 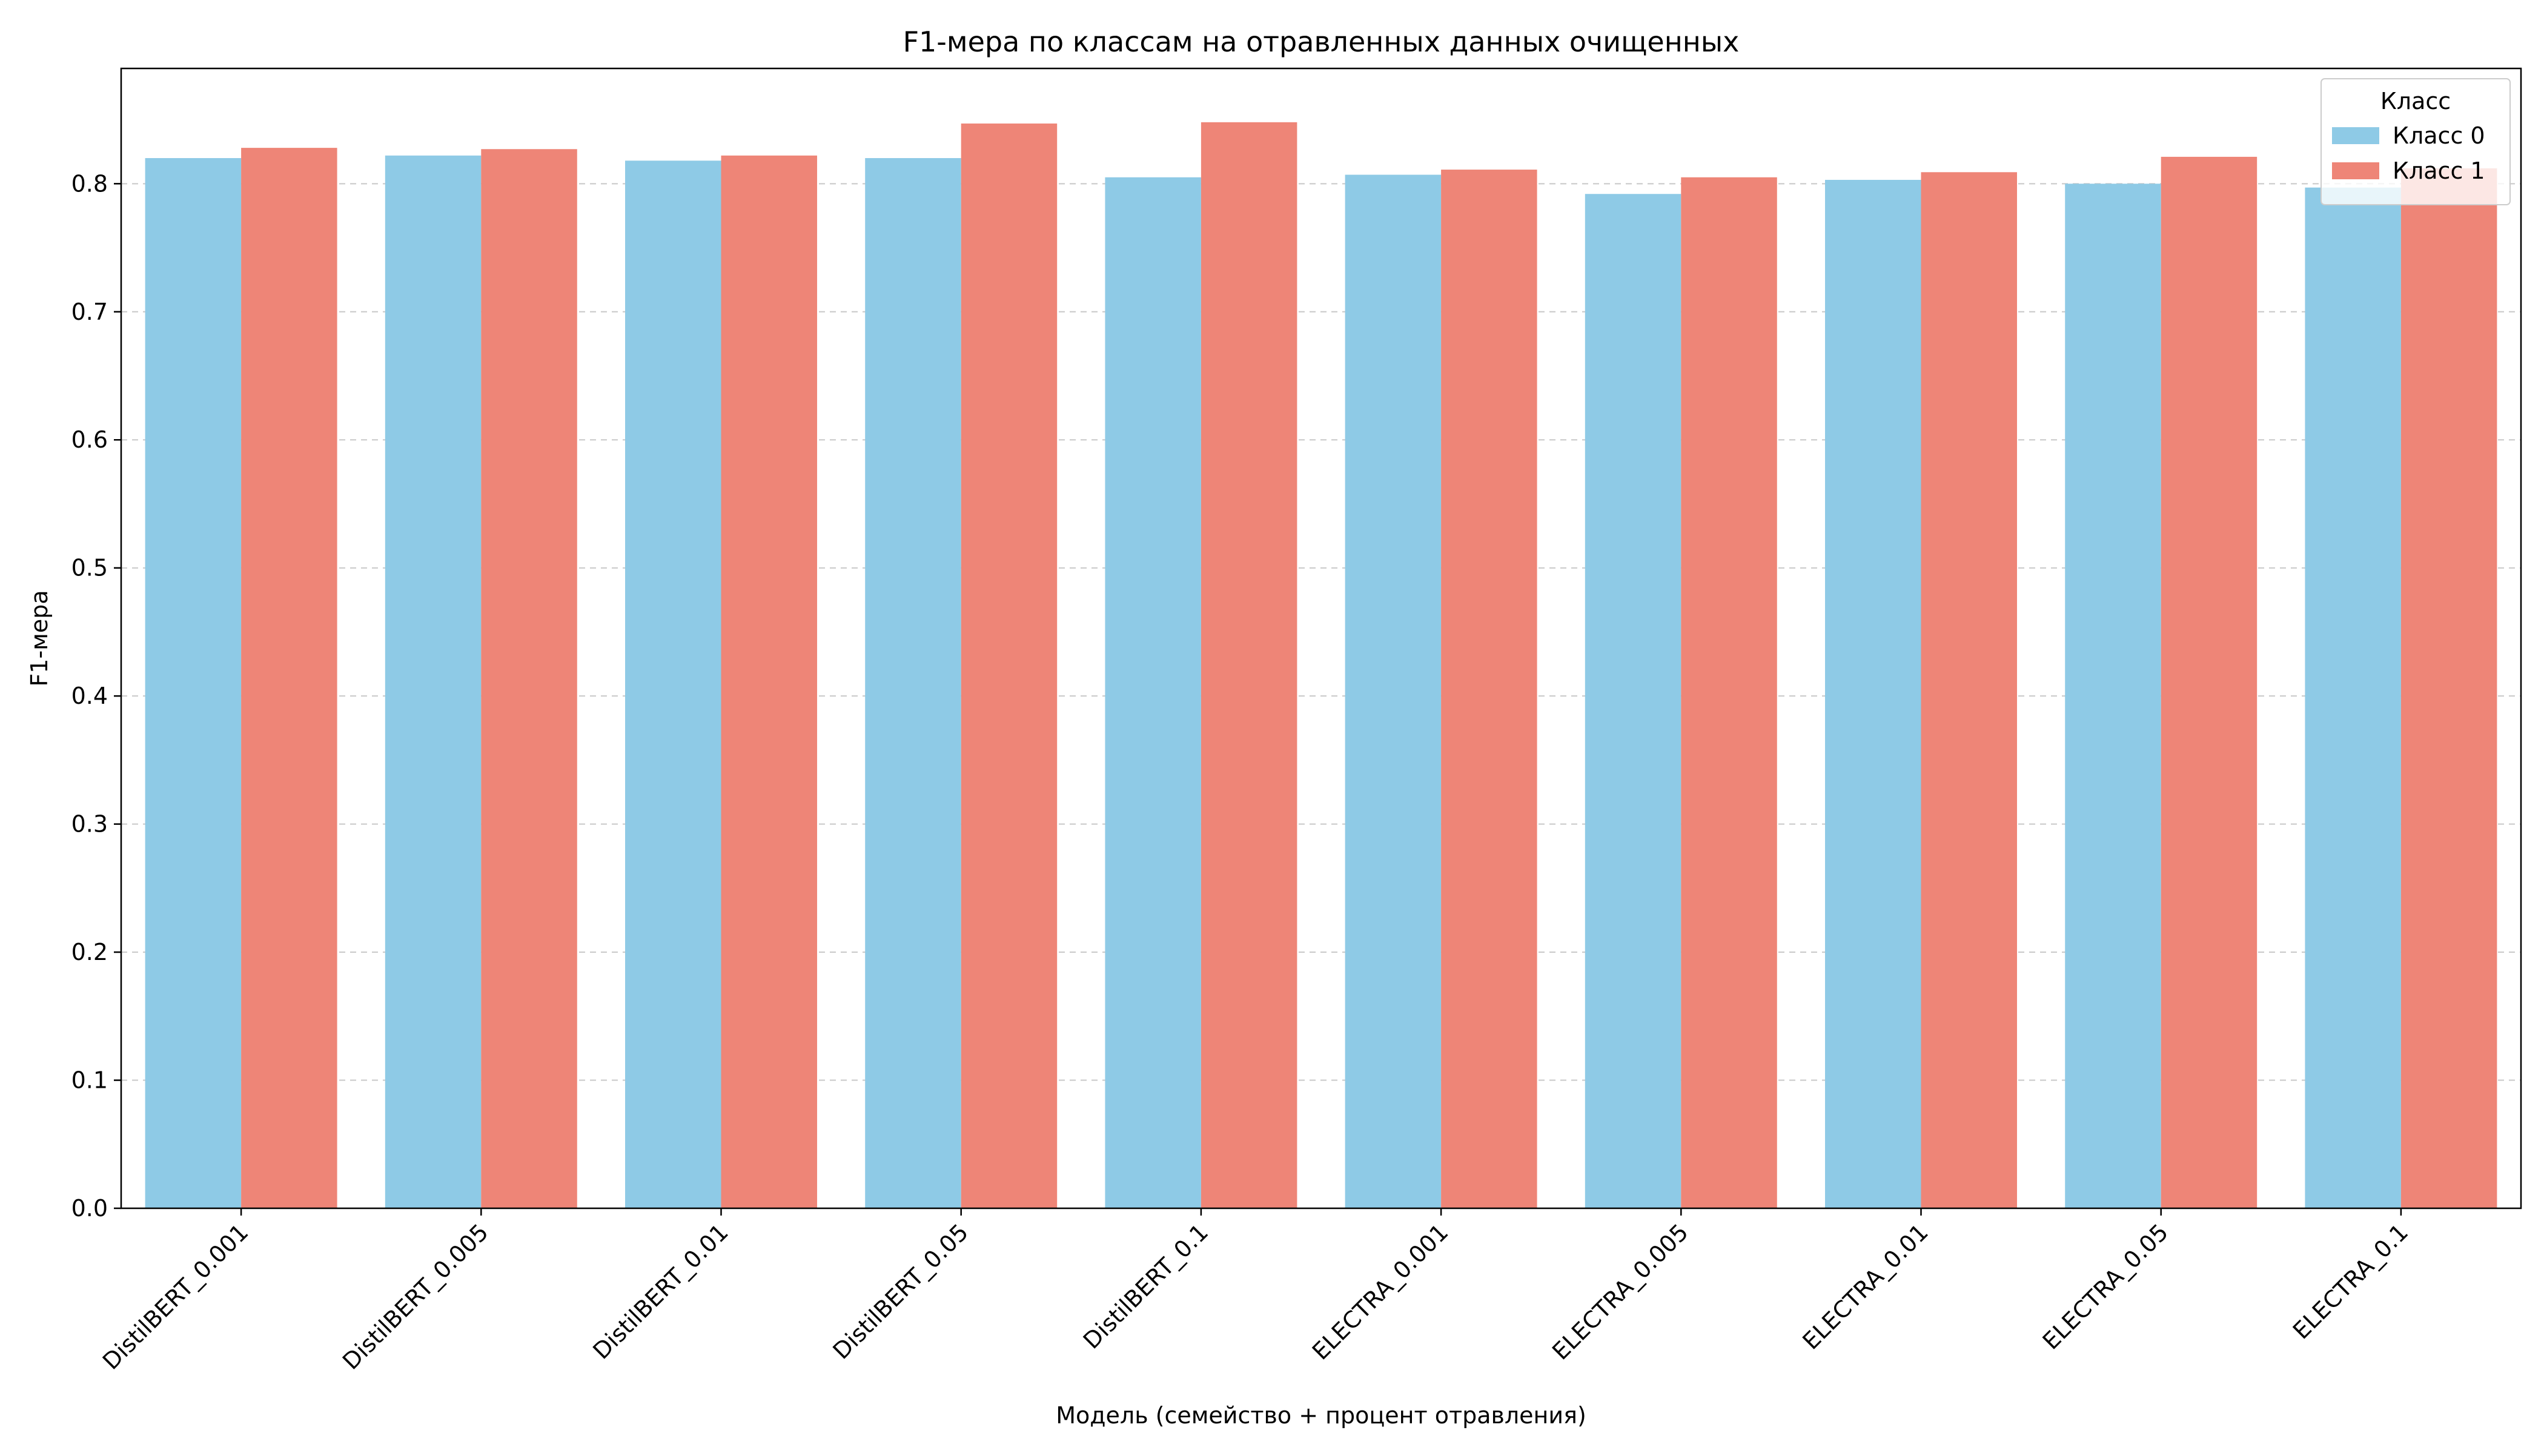 What do you see at coordinates (2350, 1281) in the screenshot?
I see `x-tick-label: ELECTRA_0.1` at bounding box center [2350, 1281].